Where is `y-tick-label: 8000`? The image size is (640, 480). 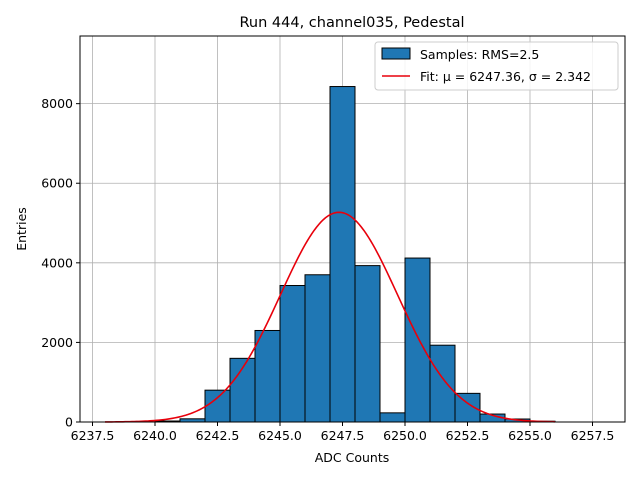 y-tick-label: 8000 is located at coordinates (57, 103).